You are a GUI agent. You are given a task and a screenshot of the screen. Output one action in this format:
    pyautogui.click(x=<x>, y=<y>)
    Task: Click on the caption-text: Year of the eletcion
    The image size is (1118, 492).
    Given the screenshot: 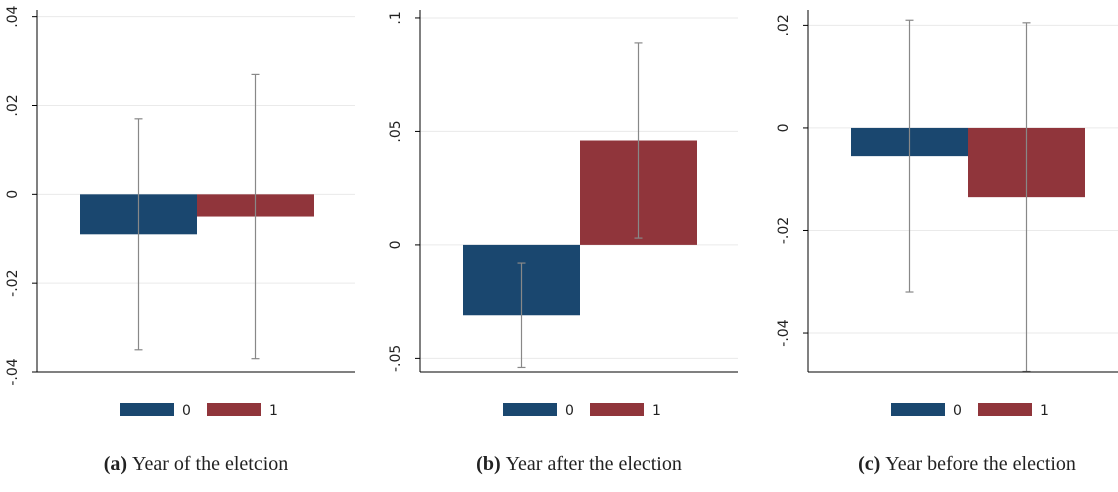 What is the action you would take?
    pyautogui.click(x=210, y=464)
    